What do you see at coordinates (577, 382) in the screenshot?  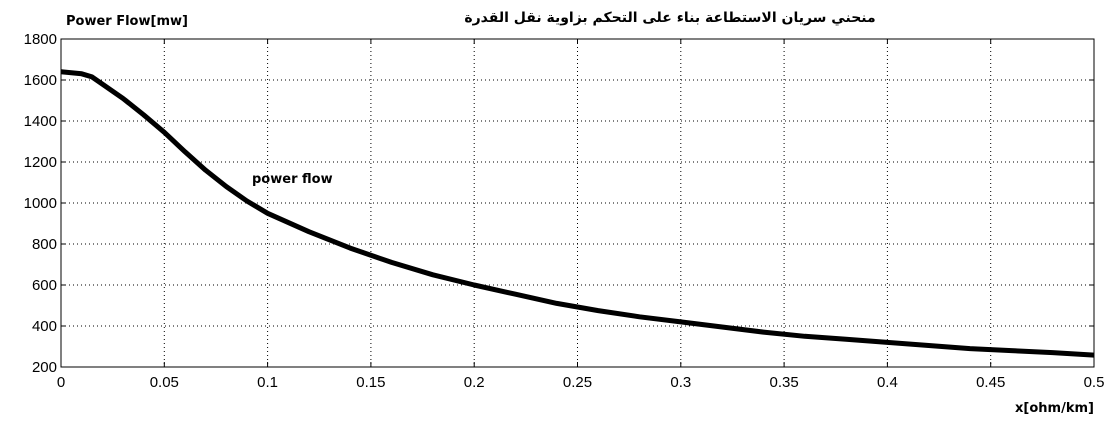 I see `x-tick-label: 0.25` at bounding box center [577, 382].